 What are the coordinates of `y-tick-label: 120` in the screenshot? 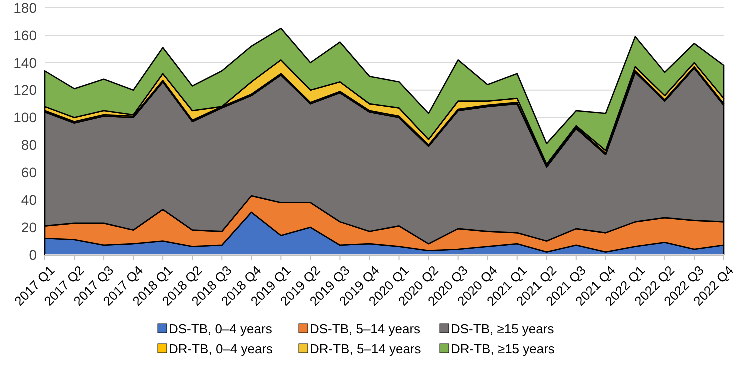 It's located at (26, 90).